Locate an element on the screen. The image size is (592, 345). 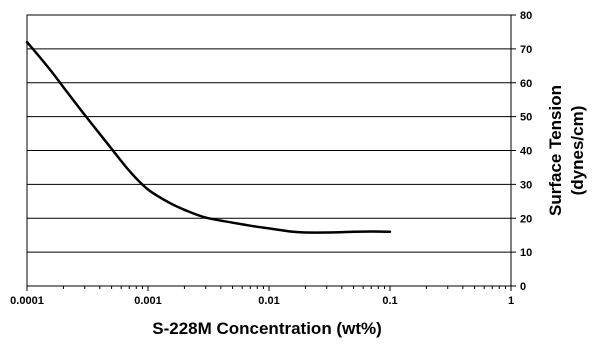
y-axis-ticks is located at coordinates (513, 150).